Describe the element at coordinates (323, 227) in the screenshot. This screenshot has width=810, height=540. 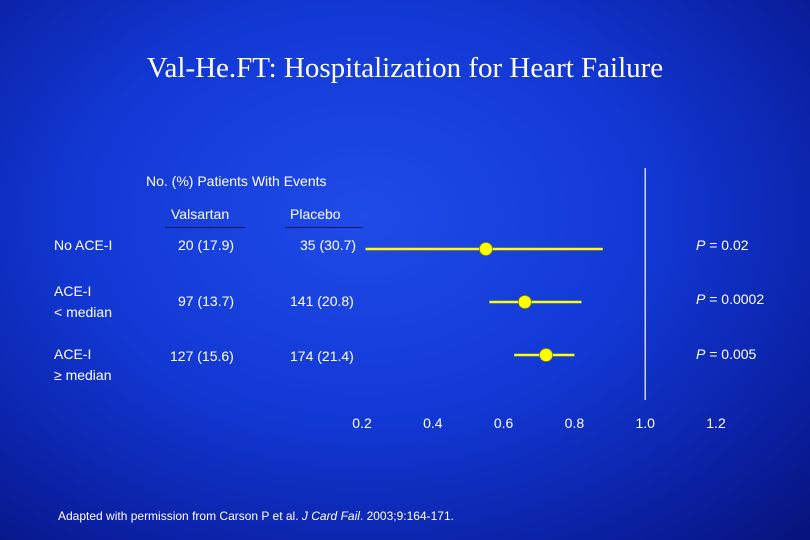
I see `column-underline-placebo` at that location.